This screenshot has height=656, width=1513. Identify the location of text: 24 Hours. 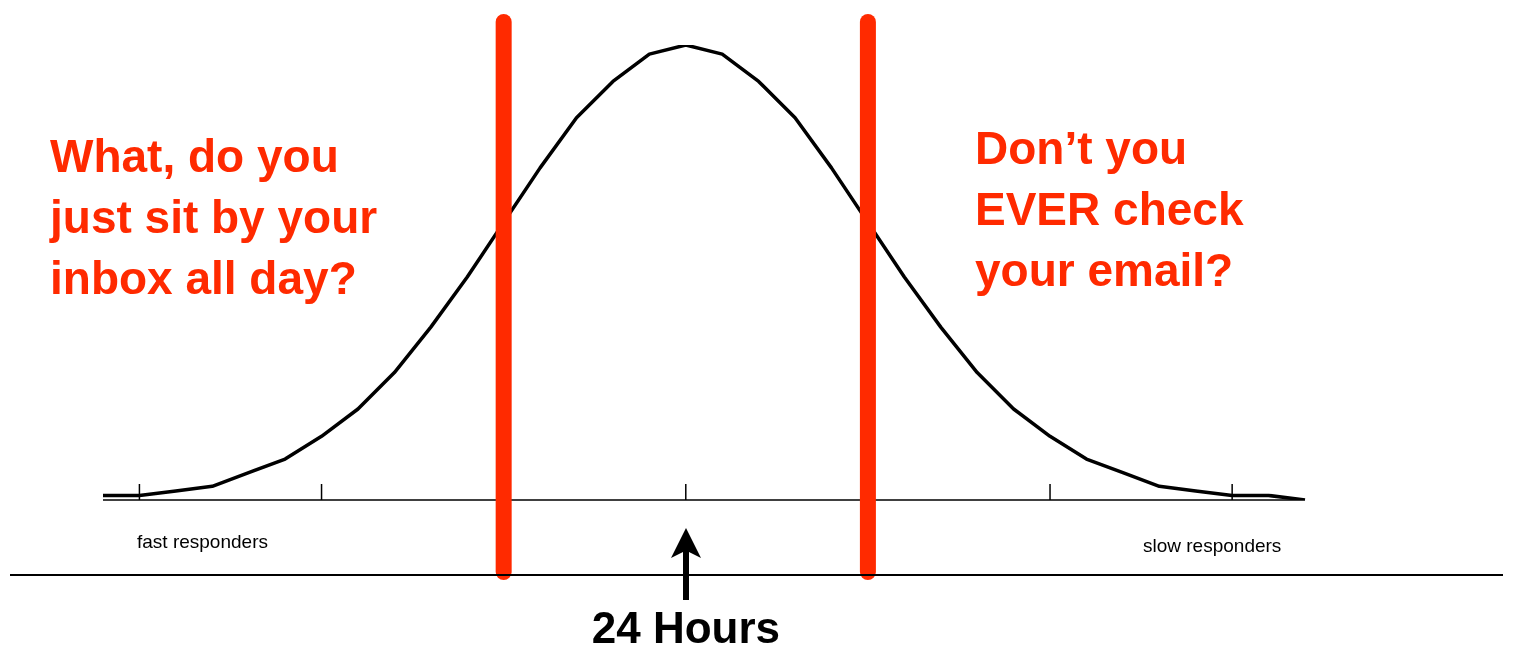
(686, 628).